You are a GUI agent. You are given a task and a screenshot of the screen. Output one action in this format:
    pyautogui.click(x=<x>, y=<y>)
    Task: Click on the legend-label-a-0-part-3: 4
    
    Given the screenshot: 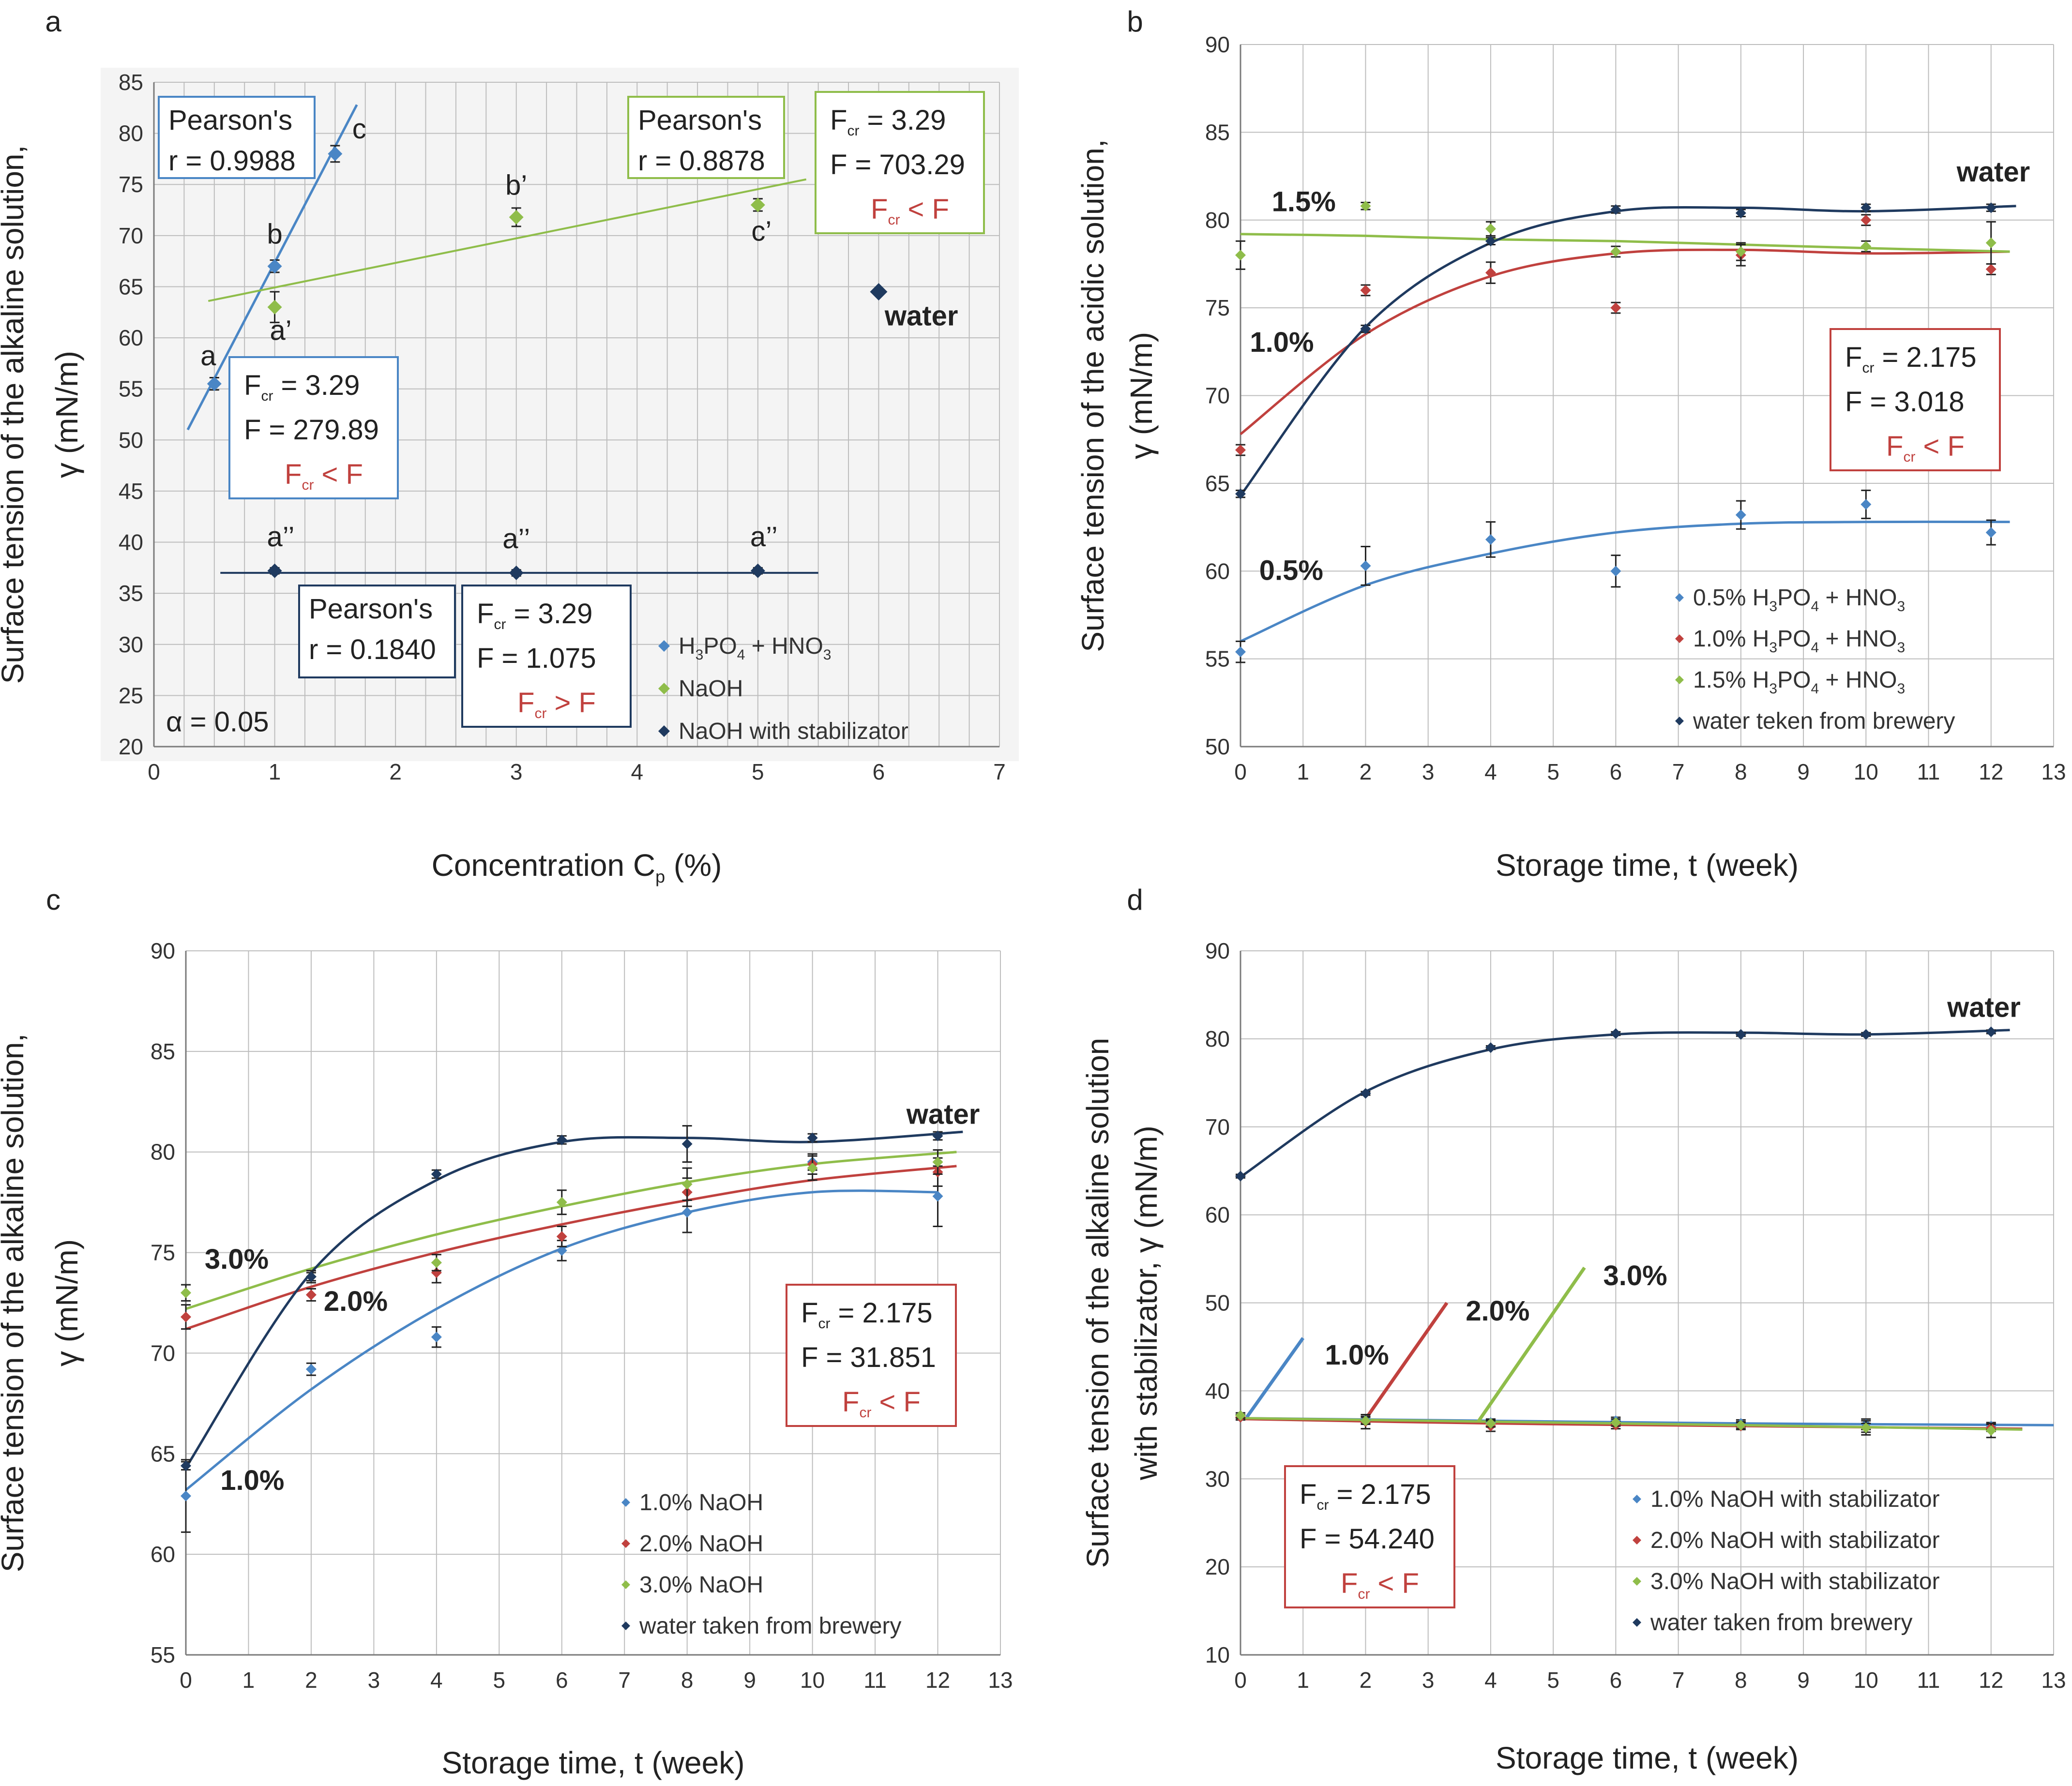 What is the action you would take?
    pyautogui.click(x=741, y=655)
    